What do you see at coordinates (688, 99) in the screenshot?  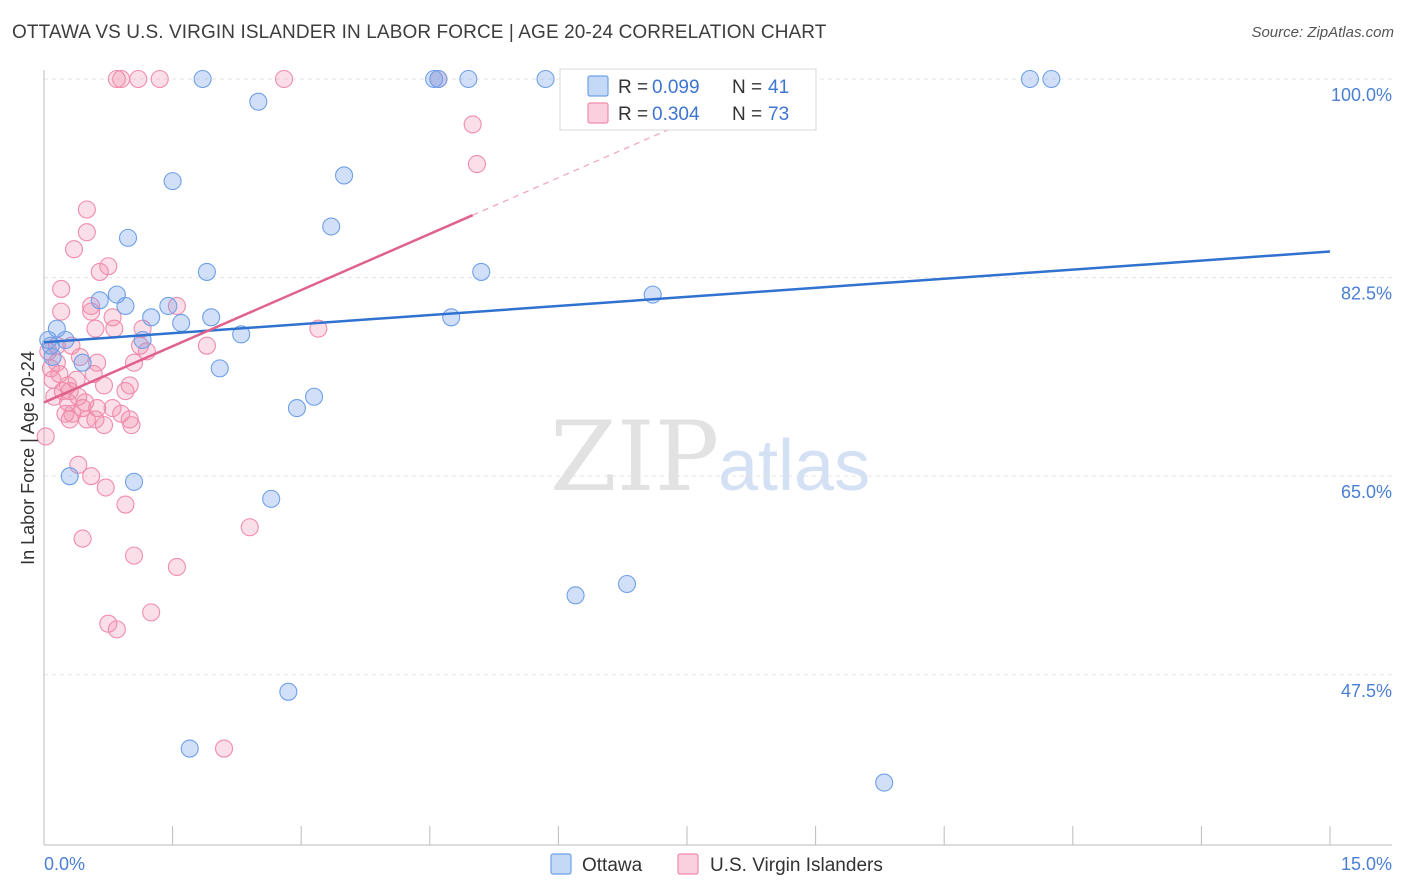 I see `stats-legend: R = 0.099 N = 41 R = 0.304 N = 73` at bounding box center [688, 99].